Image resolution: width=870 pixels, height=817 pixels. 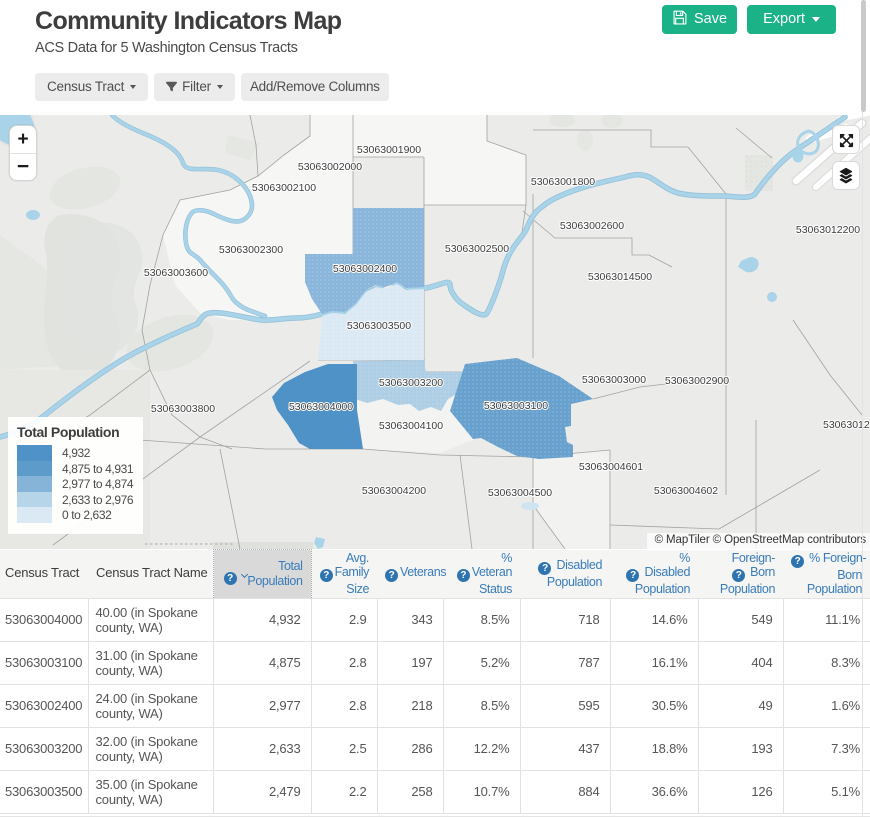 What do you see at coordinates (389, 150) in the screenshot?
I see `svg-text: 53063001900` at bounding box center [389, 150].